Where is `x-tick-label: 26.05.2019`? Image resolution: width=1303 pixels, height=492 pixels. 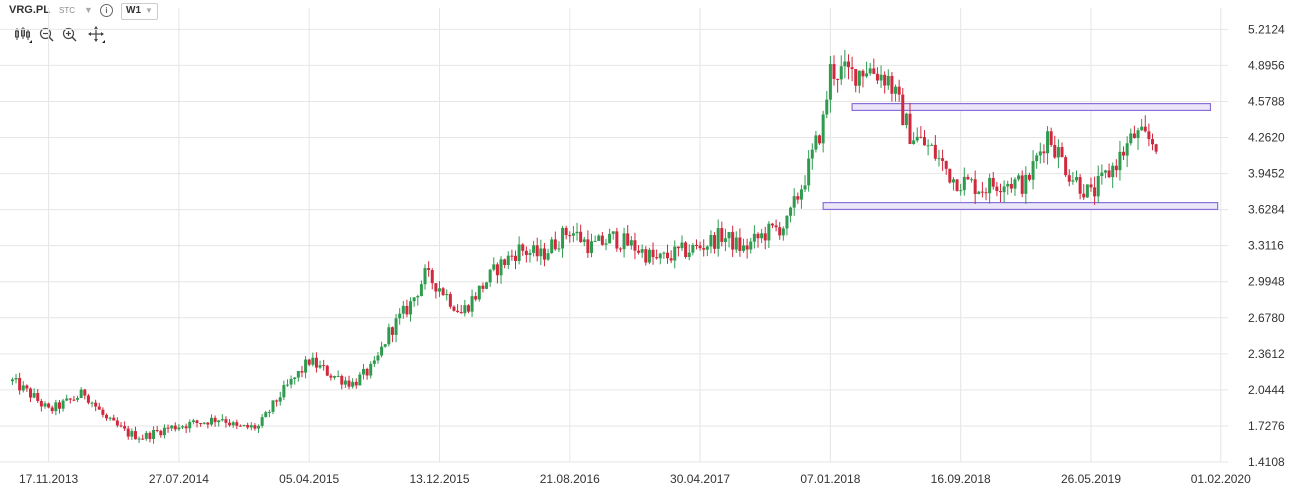
x-tick-label: 26.05.2019 is located at coordinates (1091, 479).